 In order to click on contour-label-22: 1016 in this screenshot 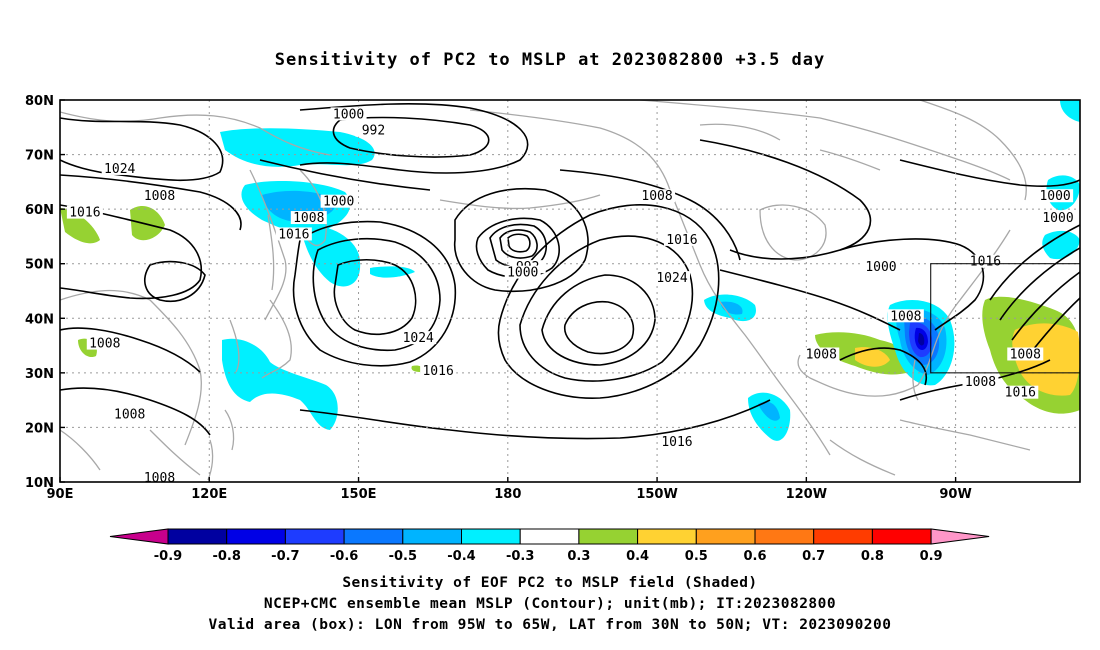, I will do `click(985, 262)`.